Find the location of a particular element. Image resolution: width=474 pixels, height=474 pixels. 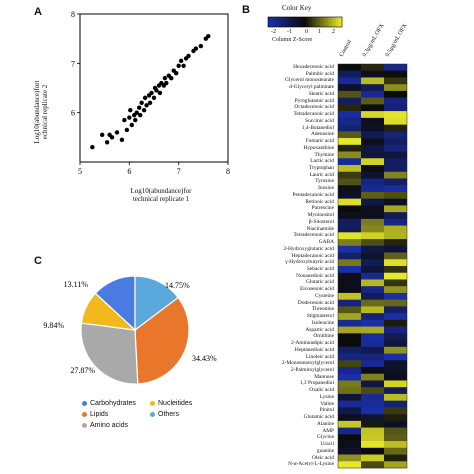

y-tick-label: 7 is located at coordinates (73, 63).